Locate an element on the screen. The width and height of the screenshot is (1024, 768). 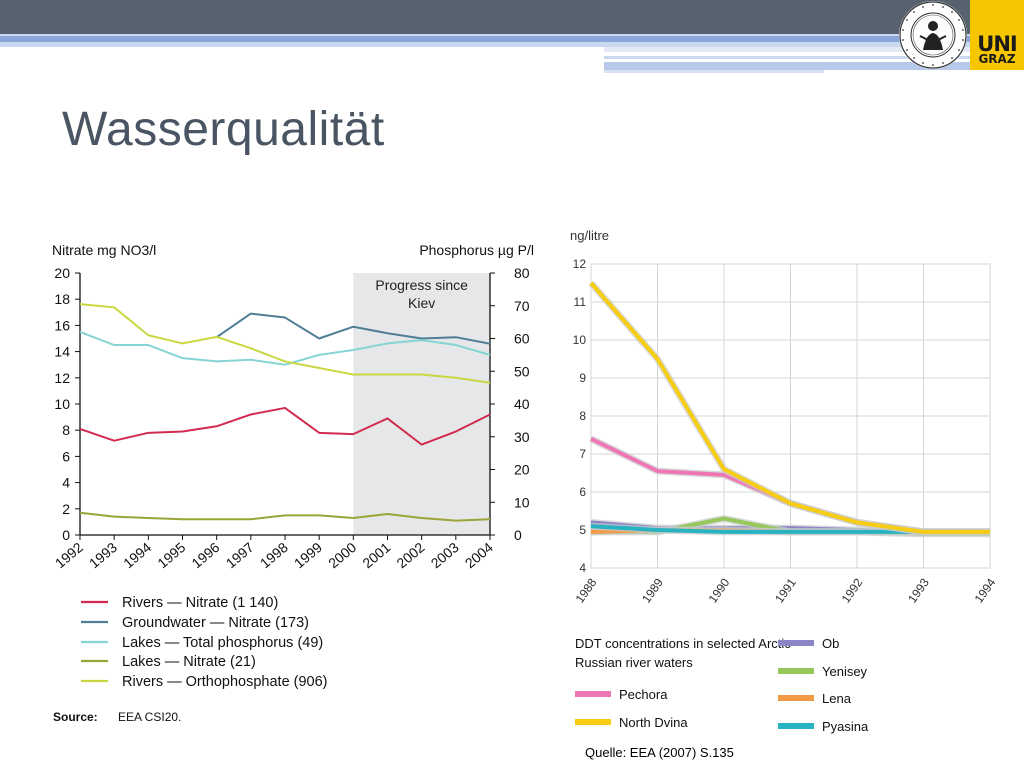
y-right-tick-label: 20 is located at coordinates (522, 470).